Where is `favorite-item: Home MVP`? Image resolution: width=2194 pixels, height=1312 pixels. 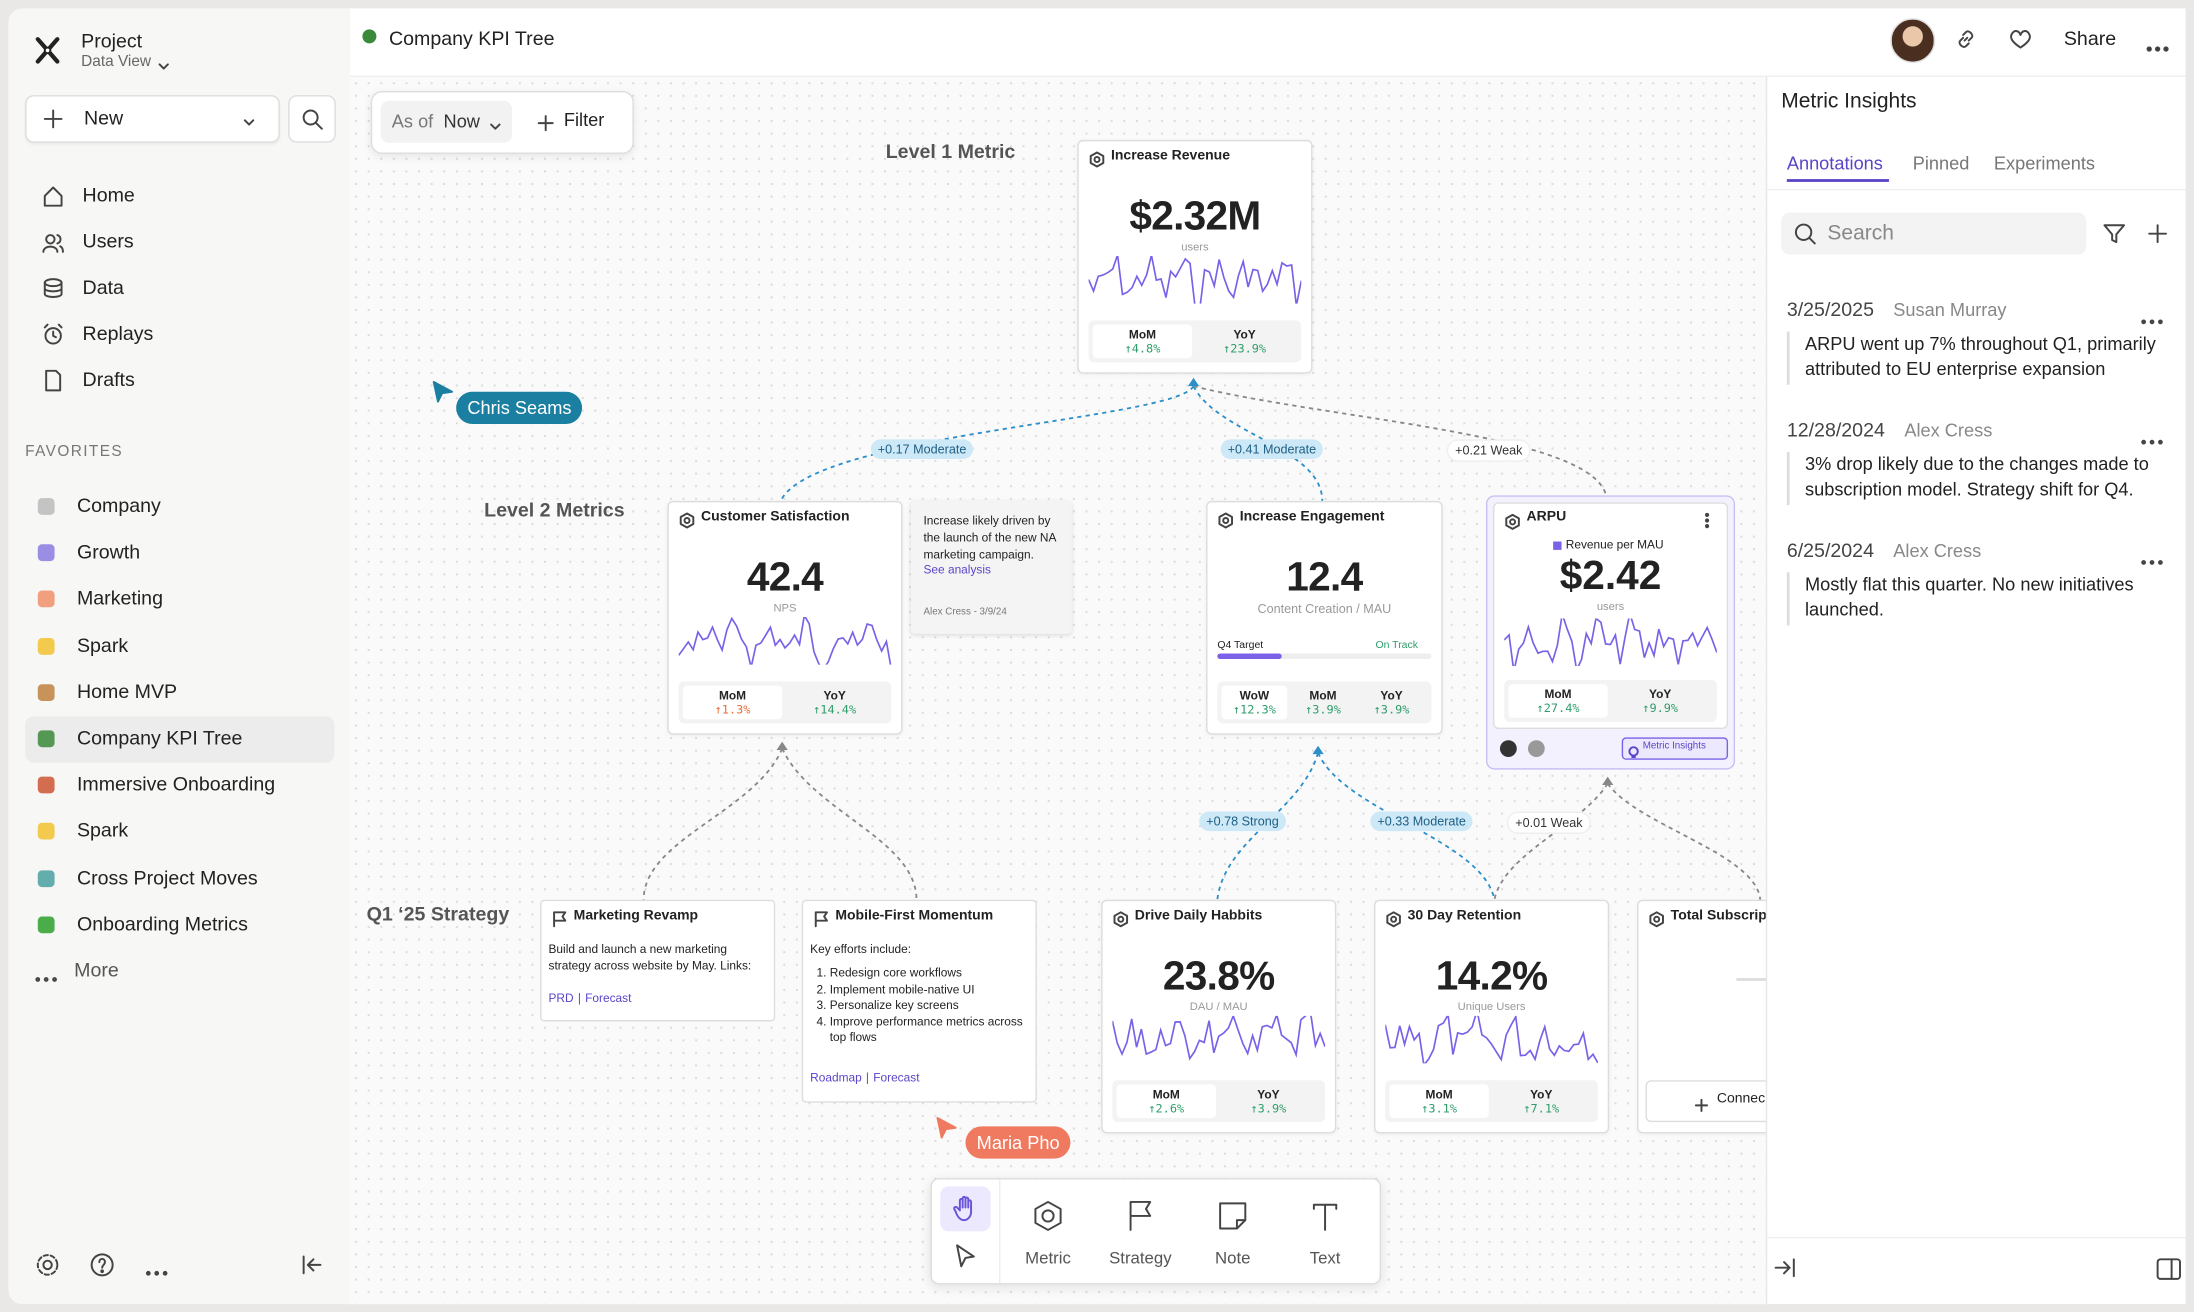
favorite-item: Home MVP is located at coordinates (127, 691).